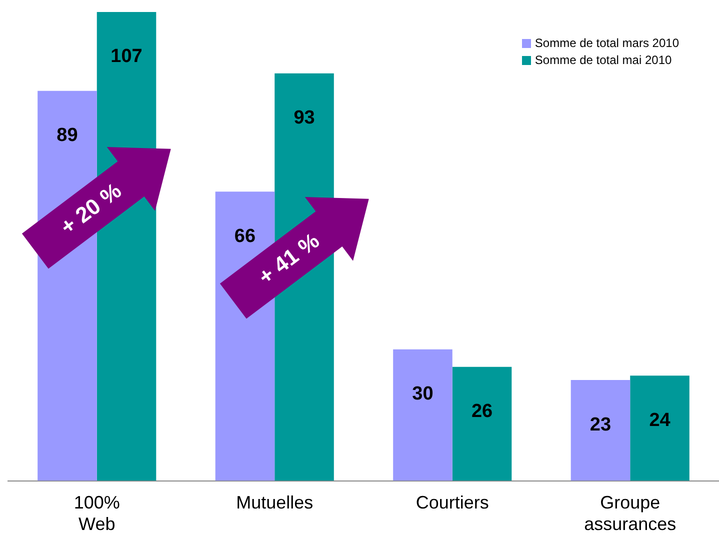 The height and width of the screenshot is (548, 719). I want to click on x-tick-label: Mutuelles, so click(275, 502).